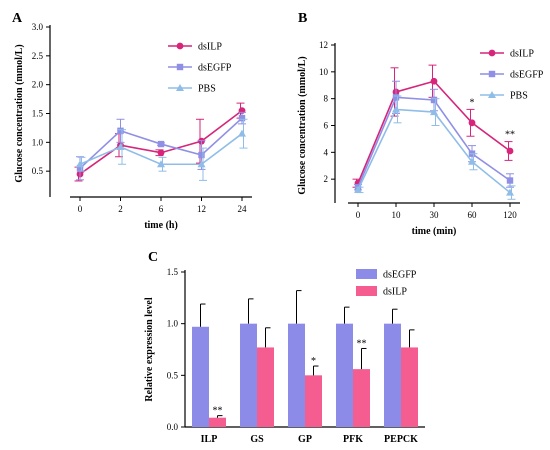 This screenshot has width=550, height=450. I want to click on y-tick-label: 4, so click(326, 152).